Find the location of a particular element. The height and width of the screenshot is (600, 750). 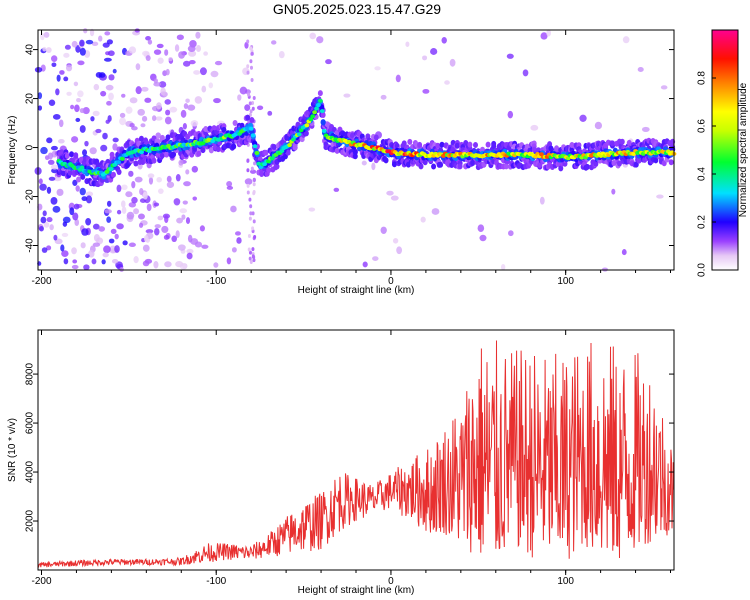

colorbar-tick-label: 0.8 is located at coordinates (702, 78).